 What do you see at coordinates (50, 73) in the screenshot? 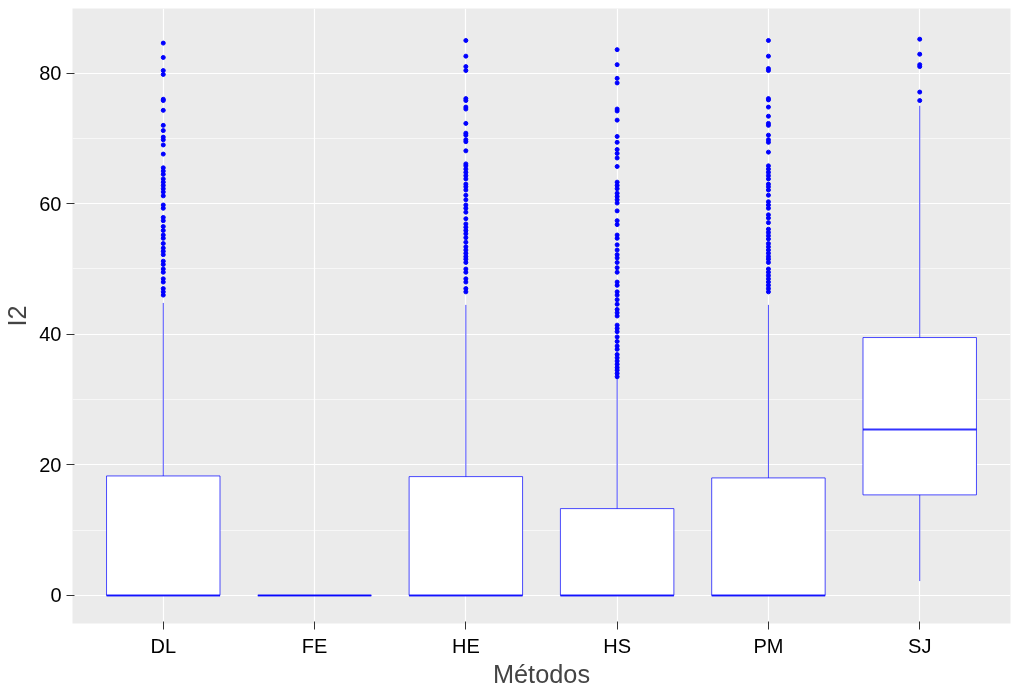
I see `y-tick-label: 80` at bounding box center [50, 73].